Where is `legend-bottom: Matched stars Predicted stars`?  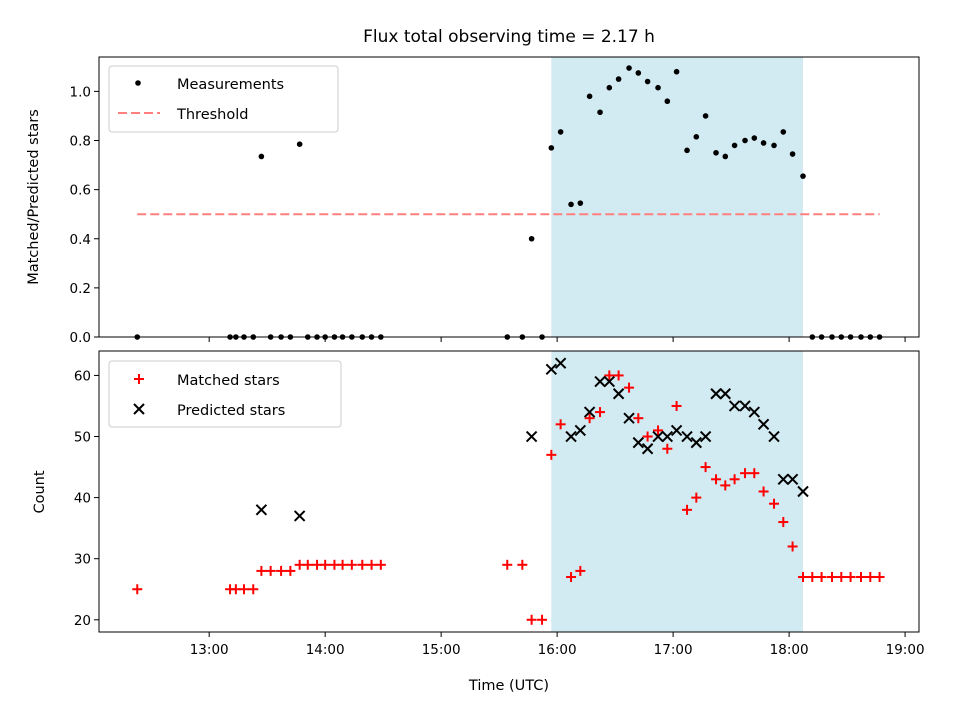
legend-bottom: Matched stars Predicted stars is located at coordinates (225, 394).